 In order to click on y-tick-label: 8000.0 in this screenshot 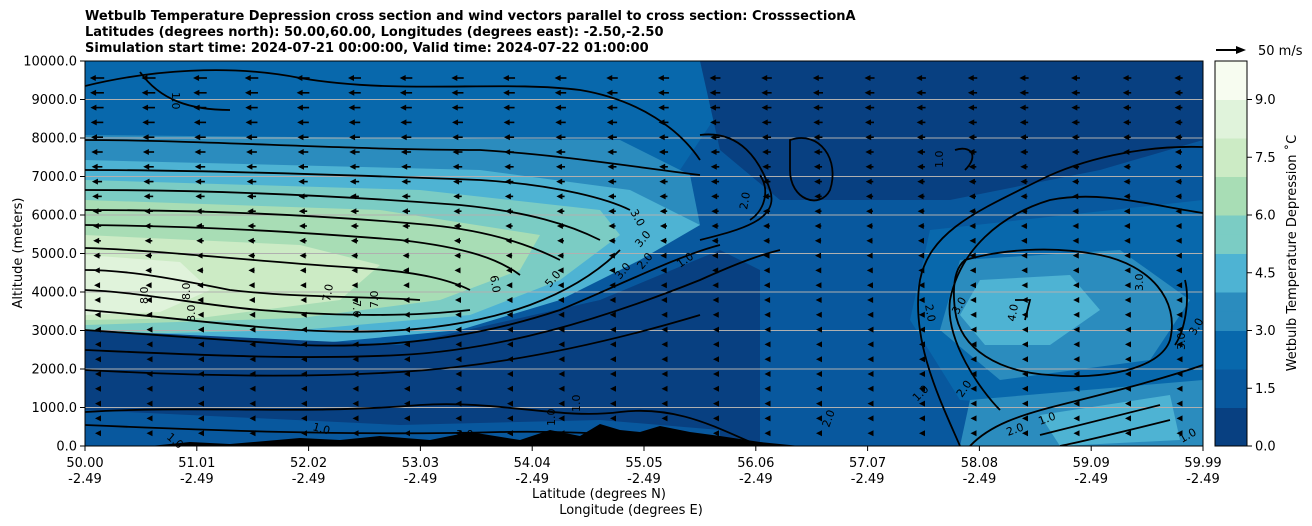, I will do `click(55, 139)`.